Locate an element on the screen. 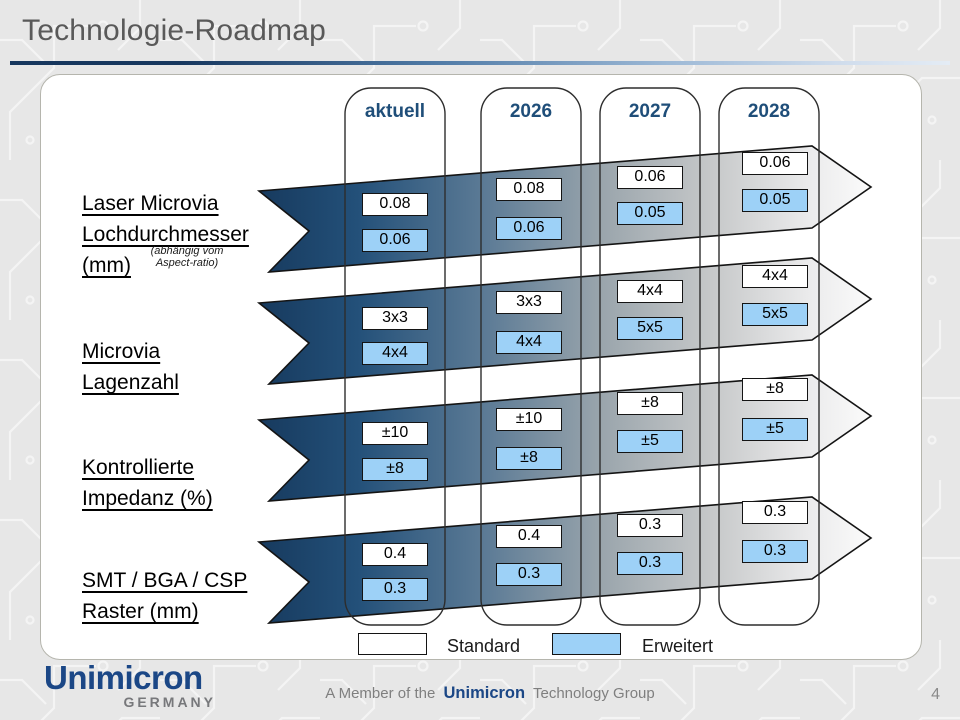  year-pill-2028 is located at coordinates (769, 356).